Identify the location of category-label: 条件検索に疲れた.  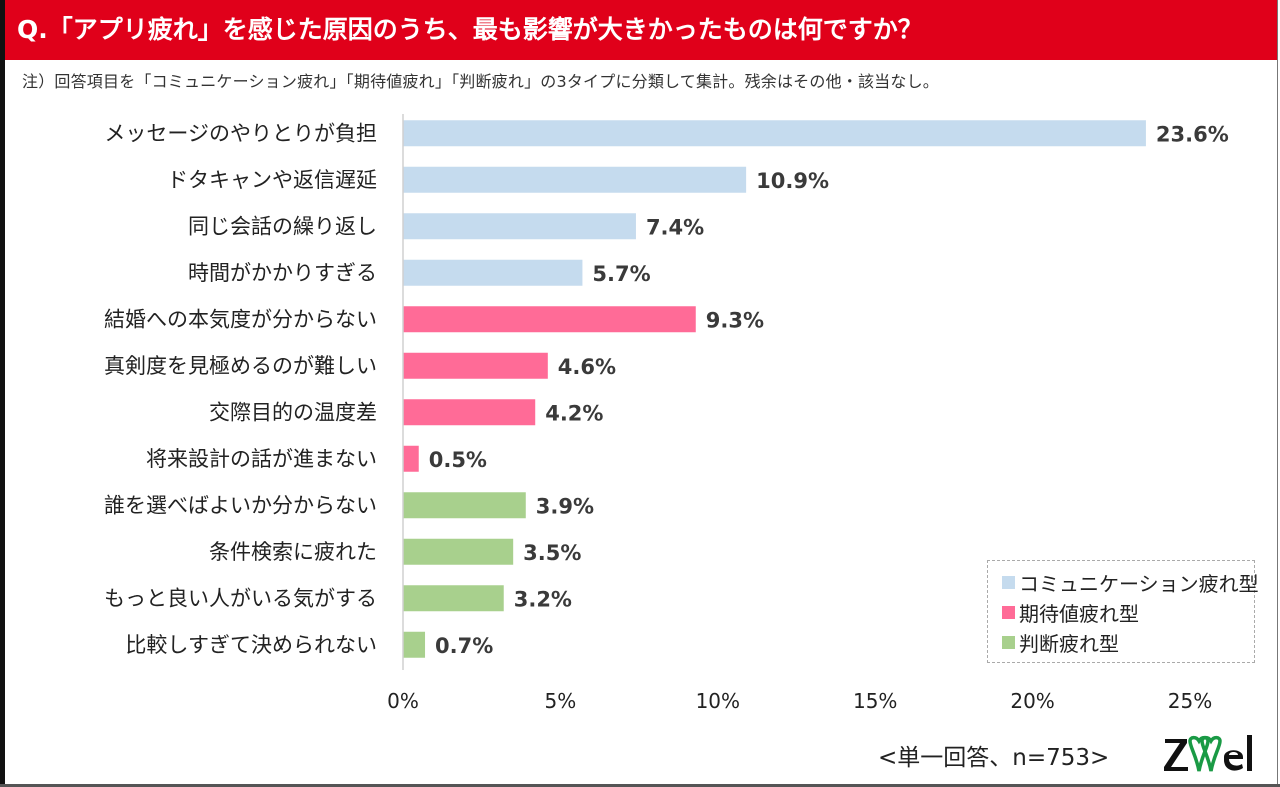
(293, 552).